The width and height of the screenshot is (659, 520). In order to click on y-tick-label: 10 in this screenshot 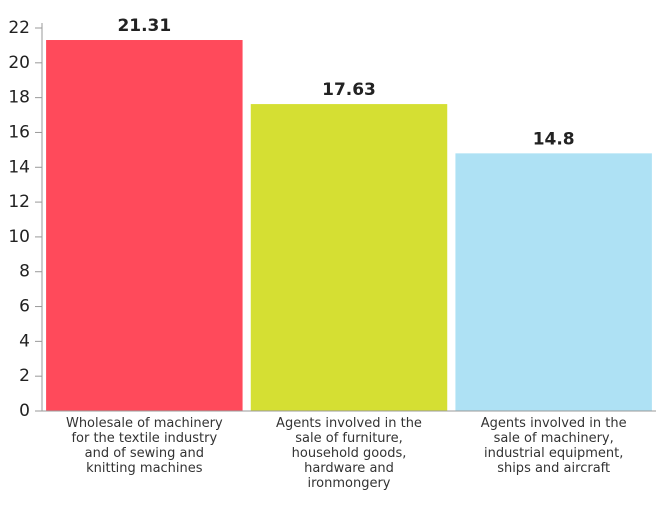, I will do `click(19, 237)`.